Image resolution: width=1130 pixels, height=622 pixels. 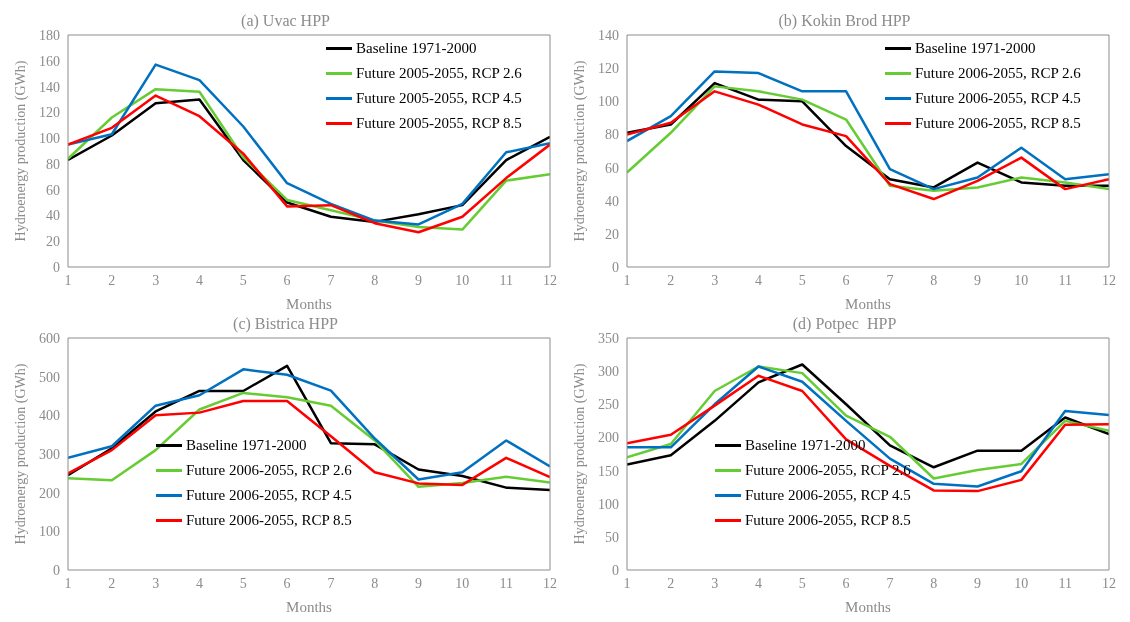 What do you see at coordinates (439, 123) in the screenshot?
I see `legend-label: Future 2005-2055, RCP 8.5` at bounding box center [439, 123].